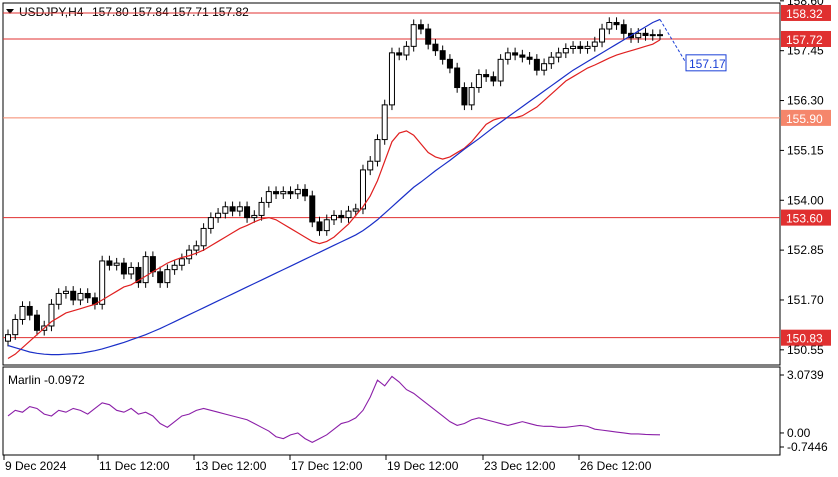  What do you see at coordinates (805, 51) in the screenshot?
I see `price-tick-label: 157.45` at bounding box center [805, 51].